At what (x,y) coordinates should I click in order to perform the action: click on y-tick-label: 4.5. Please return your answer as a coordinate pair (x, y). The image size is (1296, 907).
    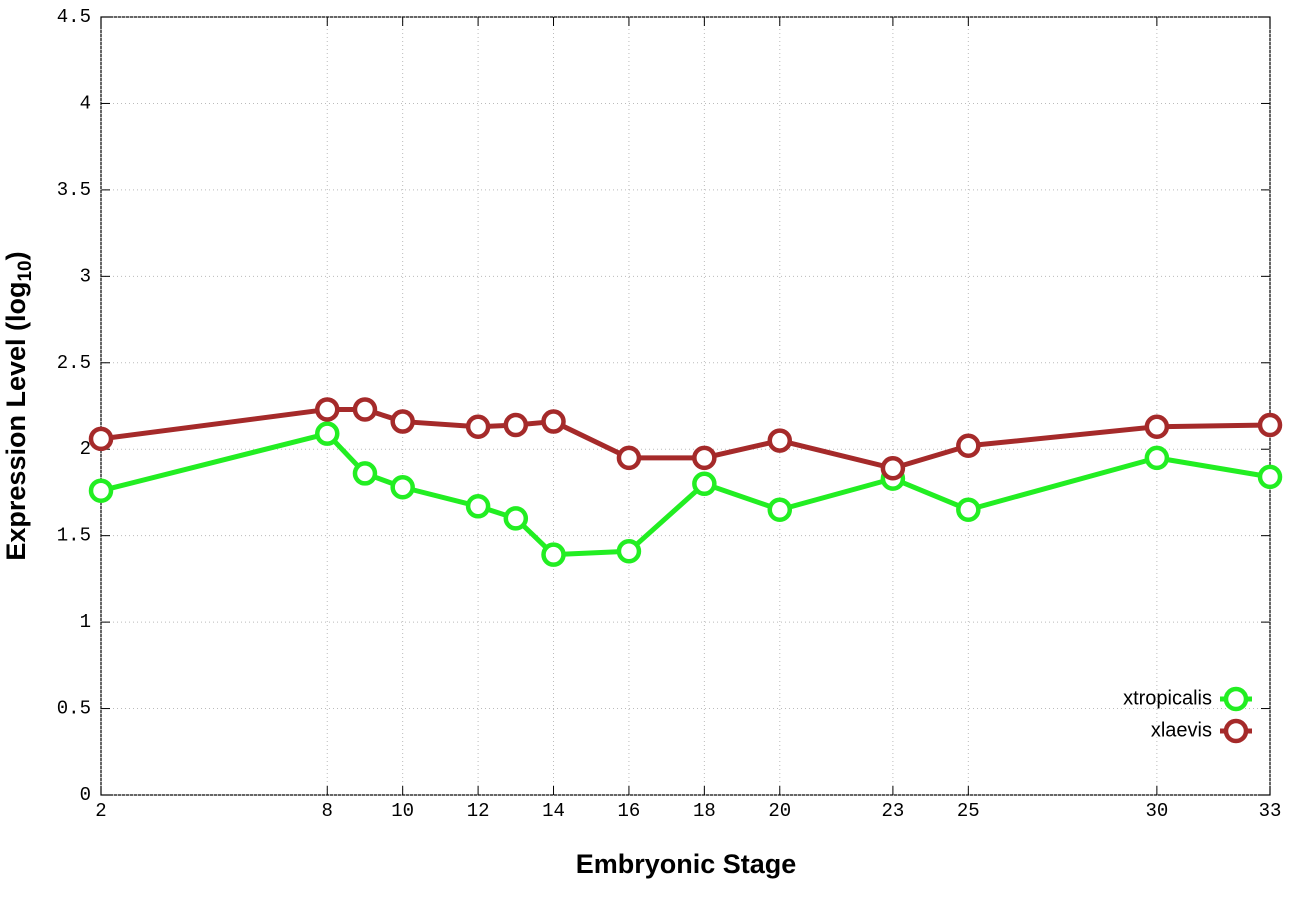
    Looking at the image, I should click on (74, 17).